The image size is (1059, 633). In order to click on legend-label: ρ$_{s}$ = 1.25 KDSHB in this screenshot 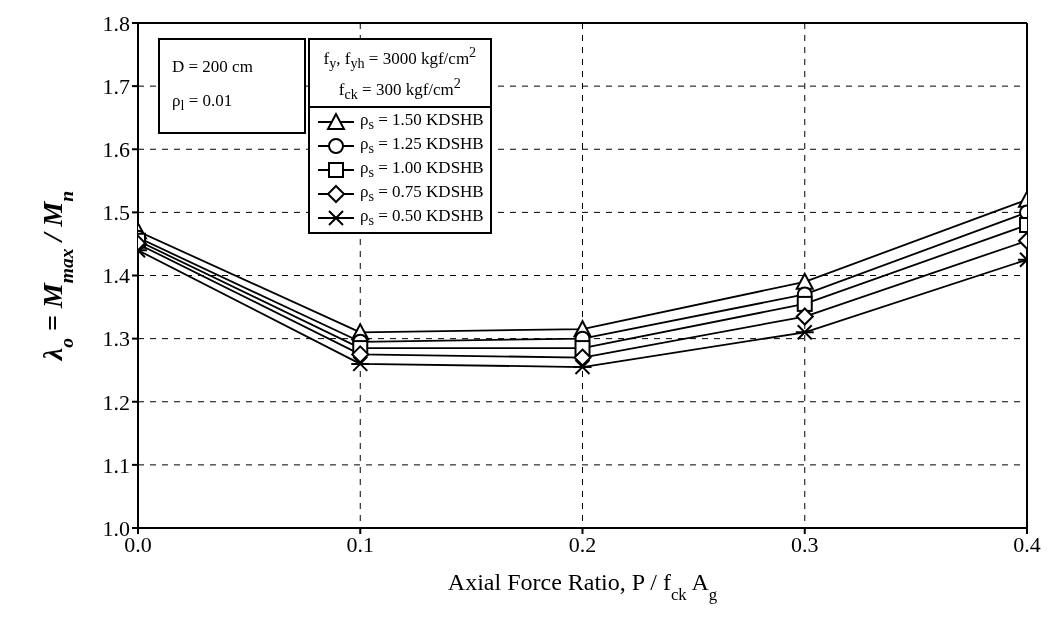, I will do `click(422, 146)`.